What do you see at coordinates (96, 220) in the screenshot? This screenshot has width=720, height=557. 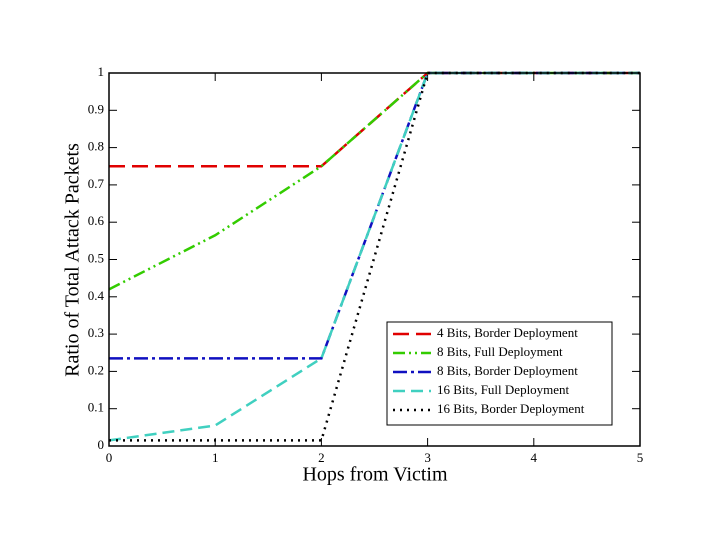 I see `y-tick-label: 0.6` at bounding box center [96, 220].